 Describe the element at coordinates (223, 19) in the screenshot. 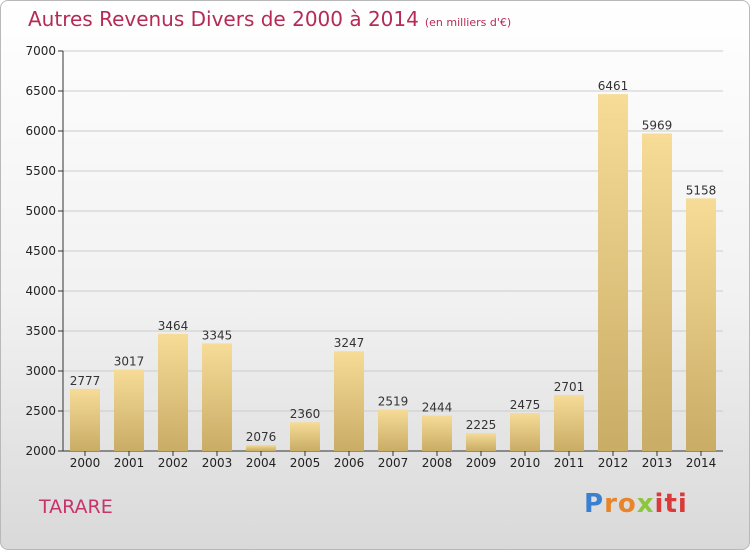

I see `chart-title: Autres Revenus Divers de 2000 à 2014` at that location.